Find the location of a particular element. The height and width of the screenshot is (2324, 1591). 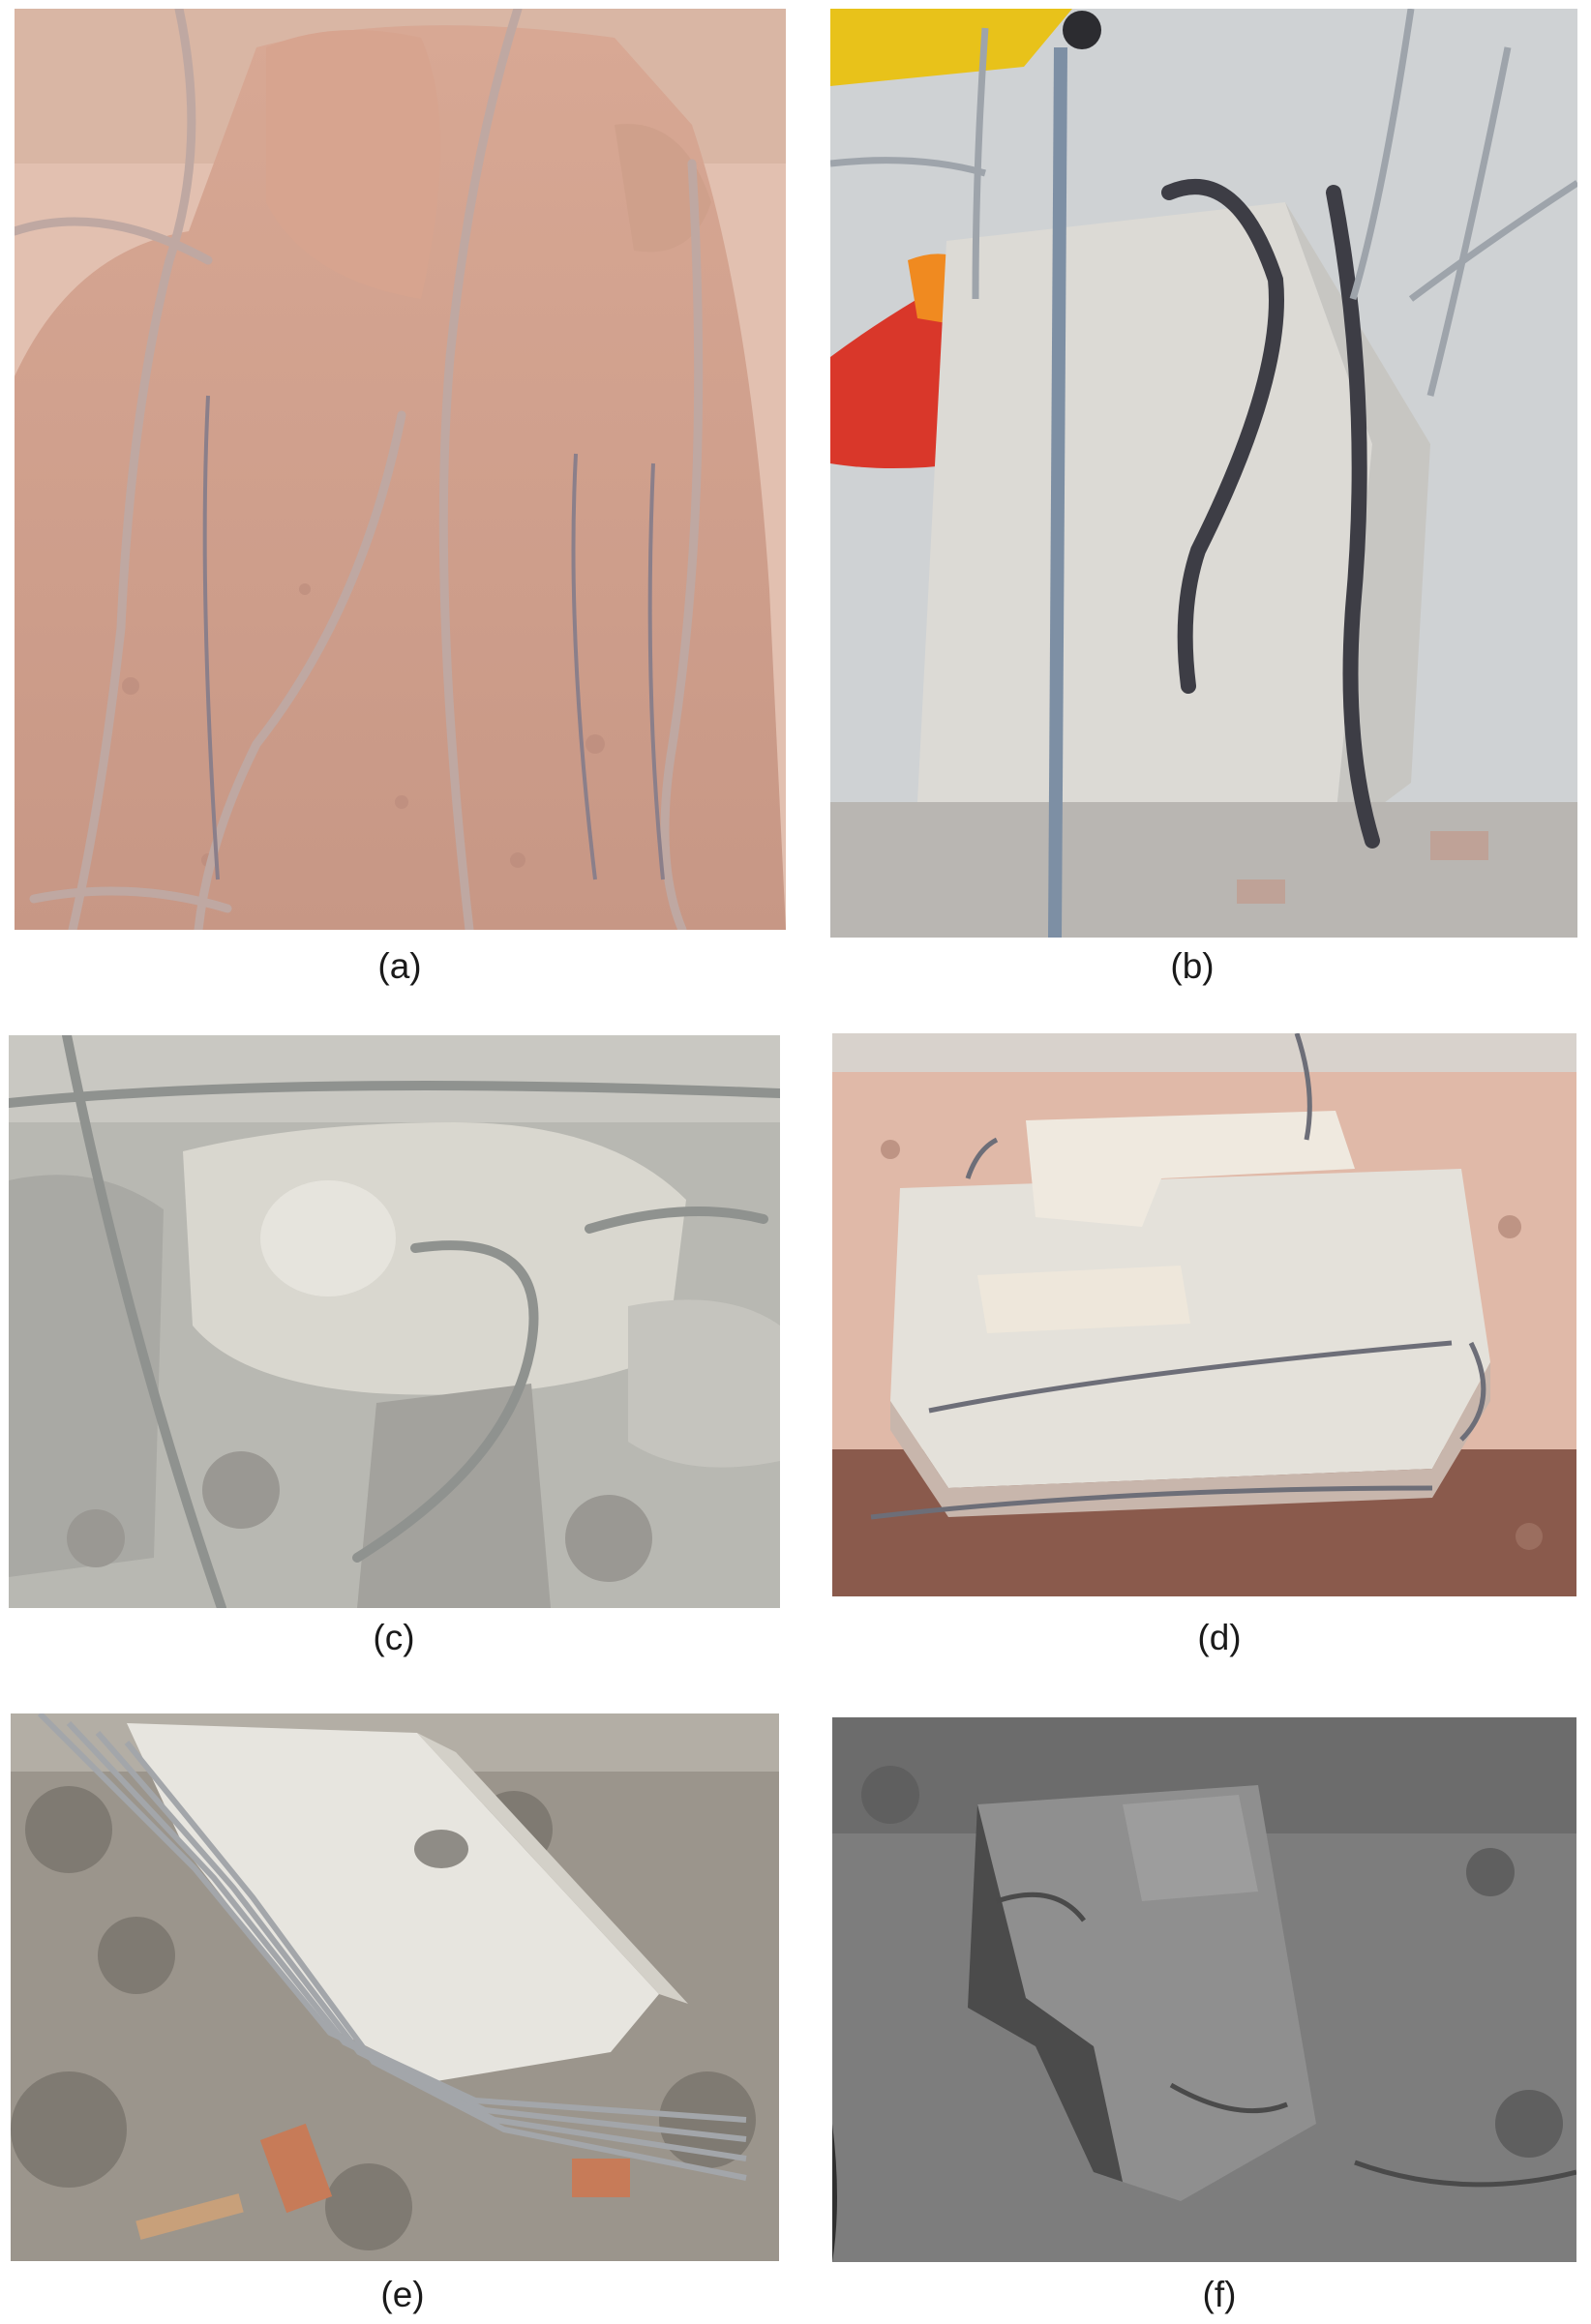

photo-e is located at coordinates (395, 1987).